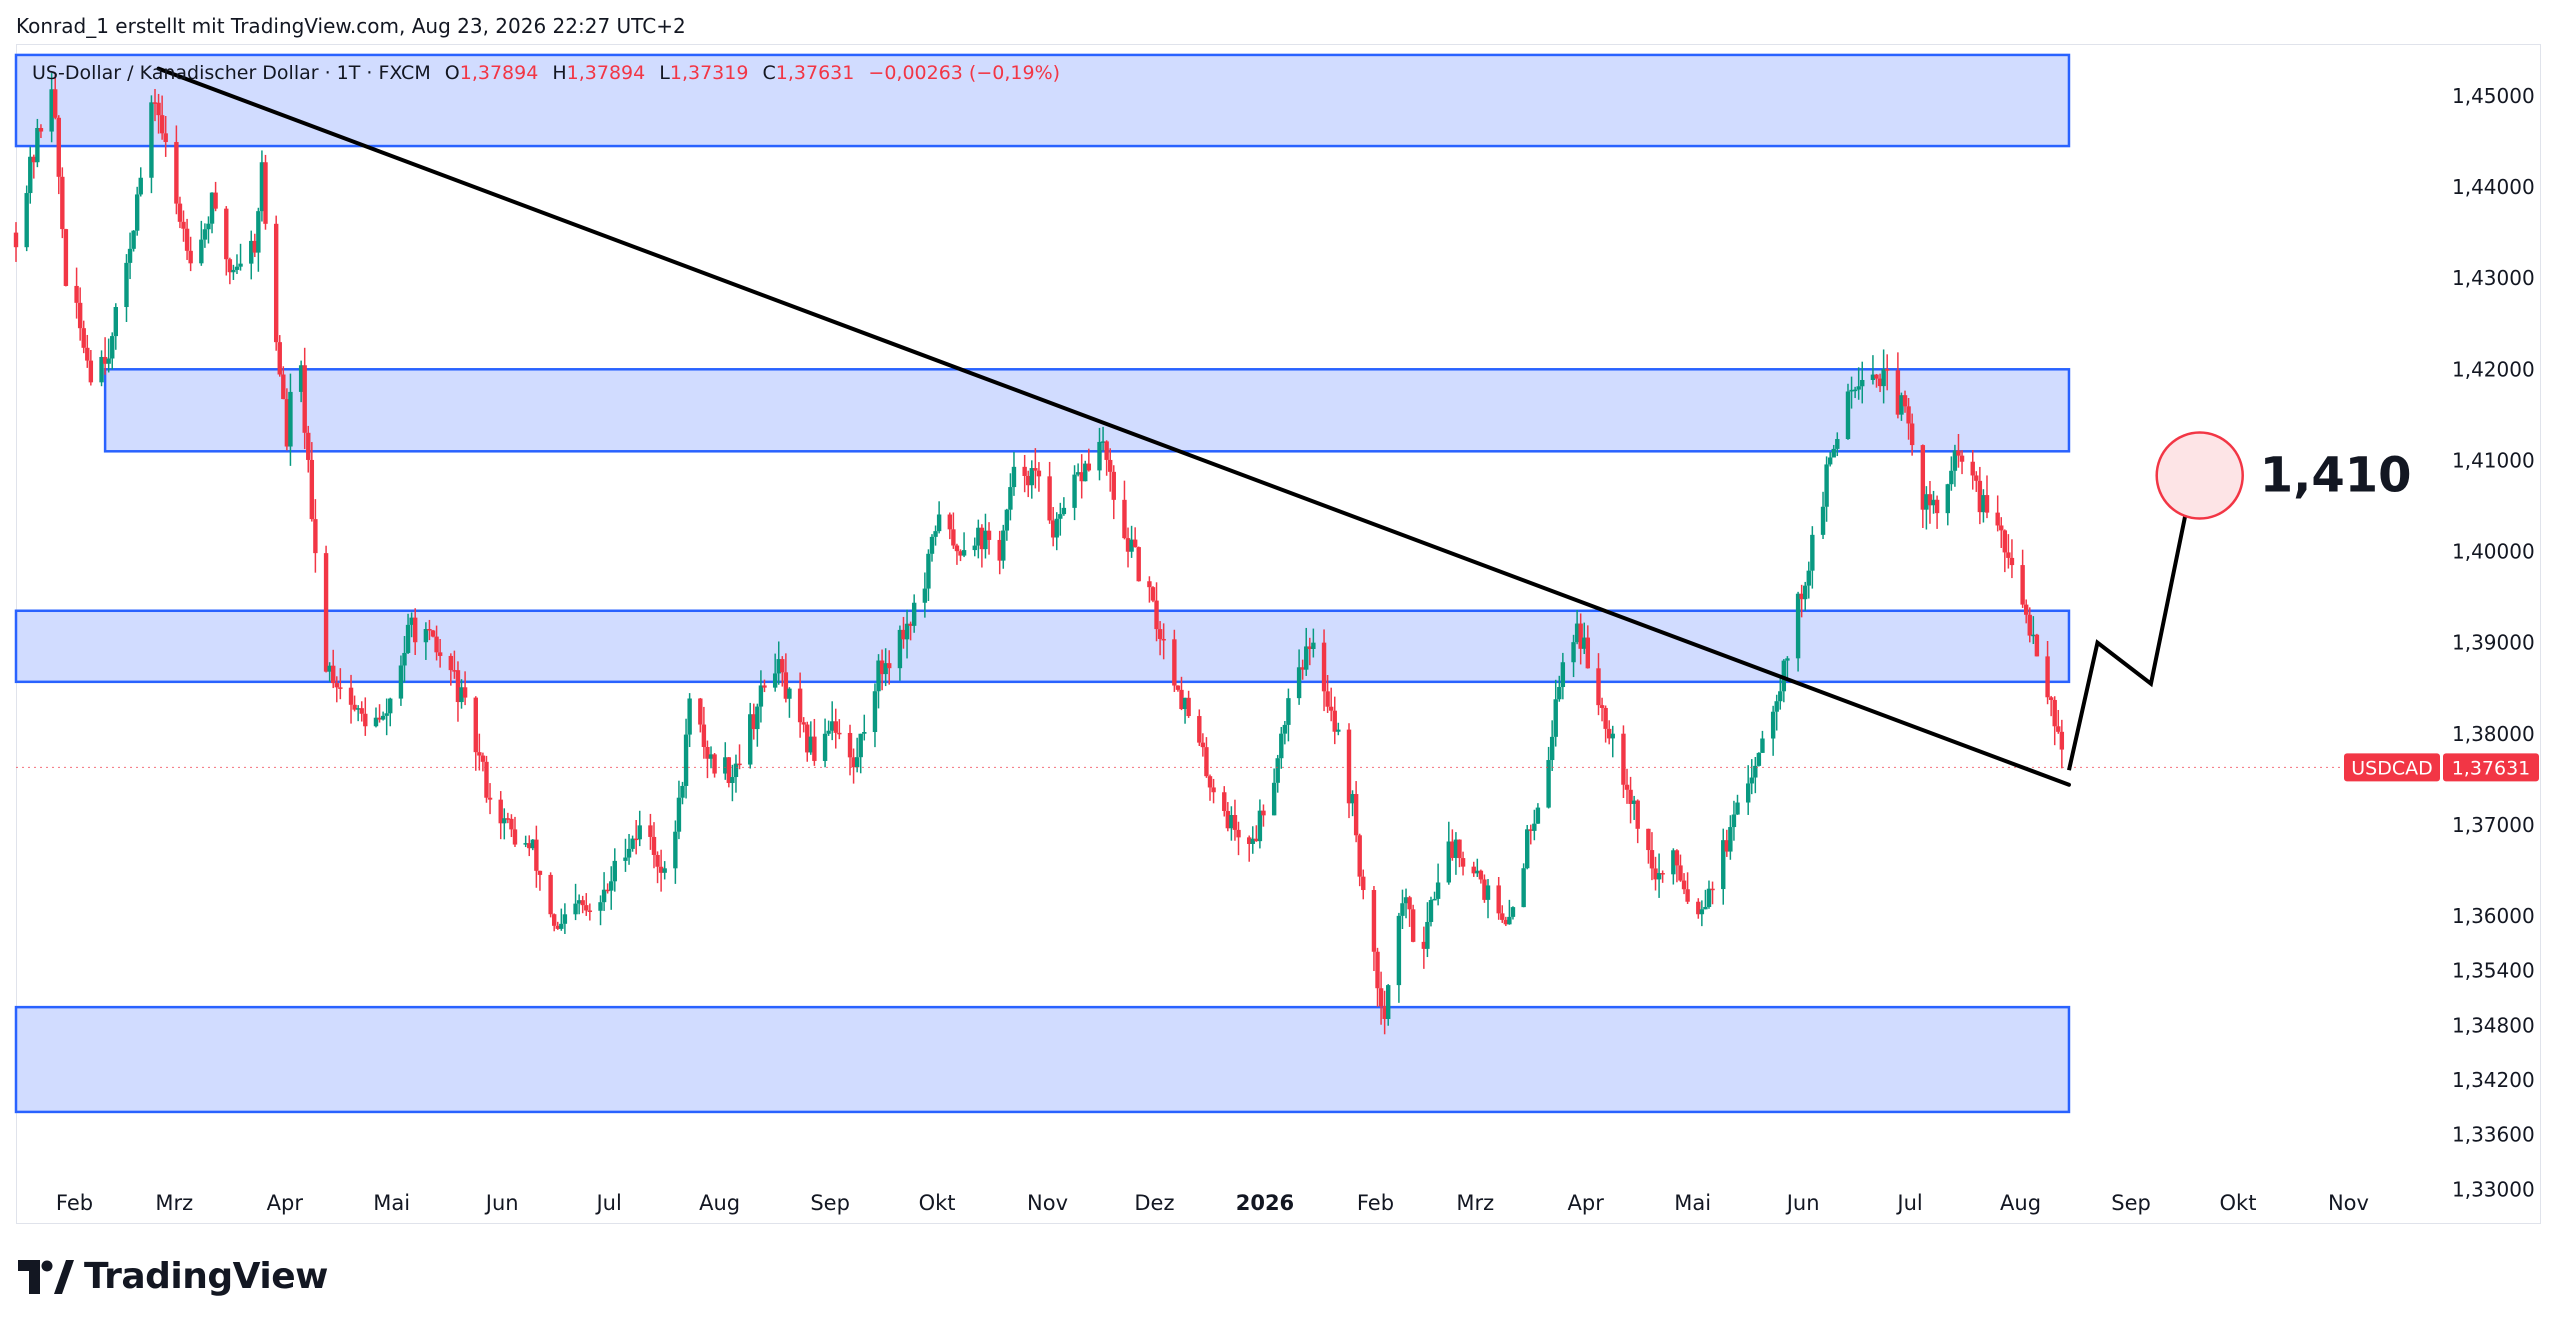 The image size is (2560, 1332). I want to click on projection-path, so click(2131, 622).